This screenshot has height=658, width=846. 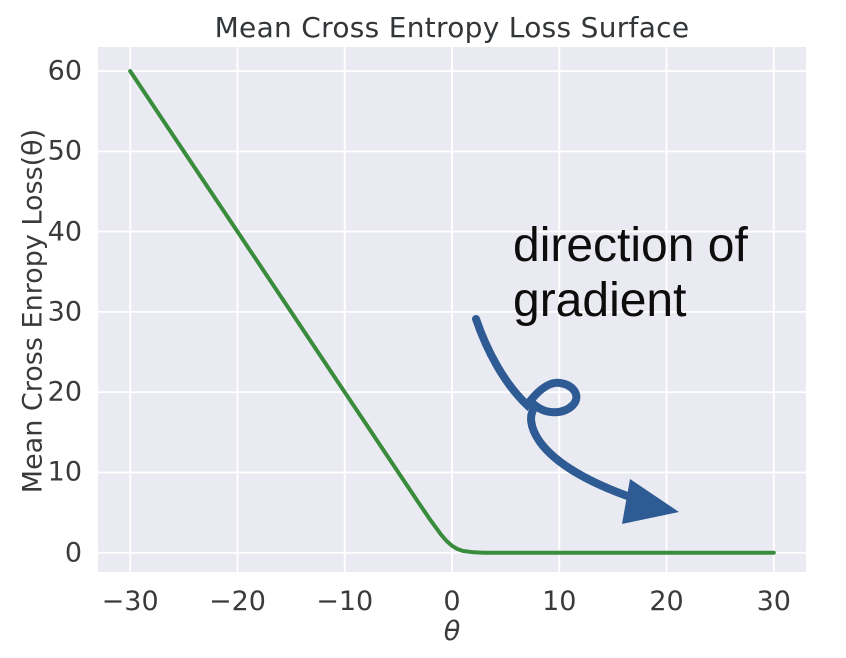 I want to click on annotation-line-1: direction of, so click(x=630, y=245).